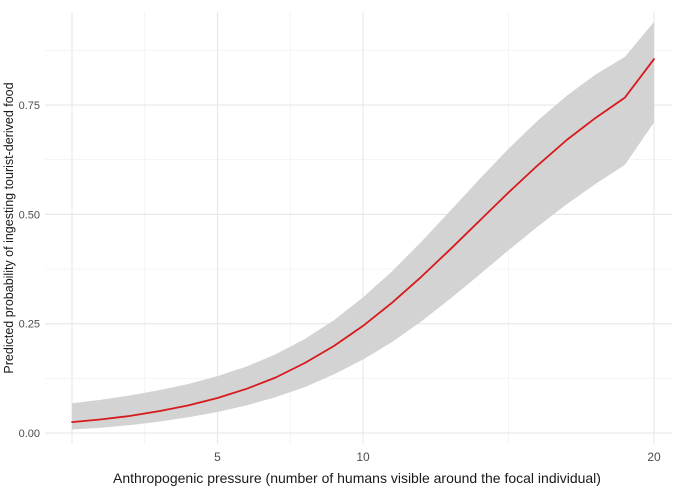 This screenshot has height=491, width=685. I want to click on y-tick-label: 0.00, so click(29, 434).